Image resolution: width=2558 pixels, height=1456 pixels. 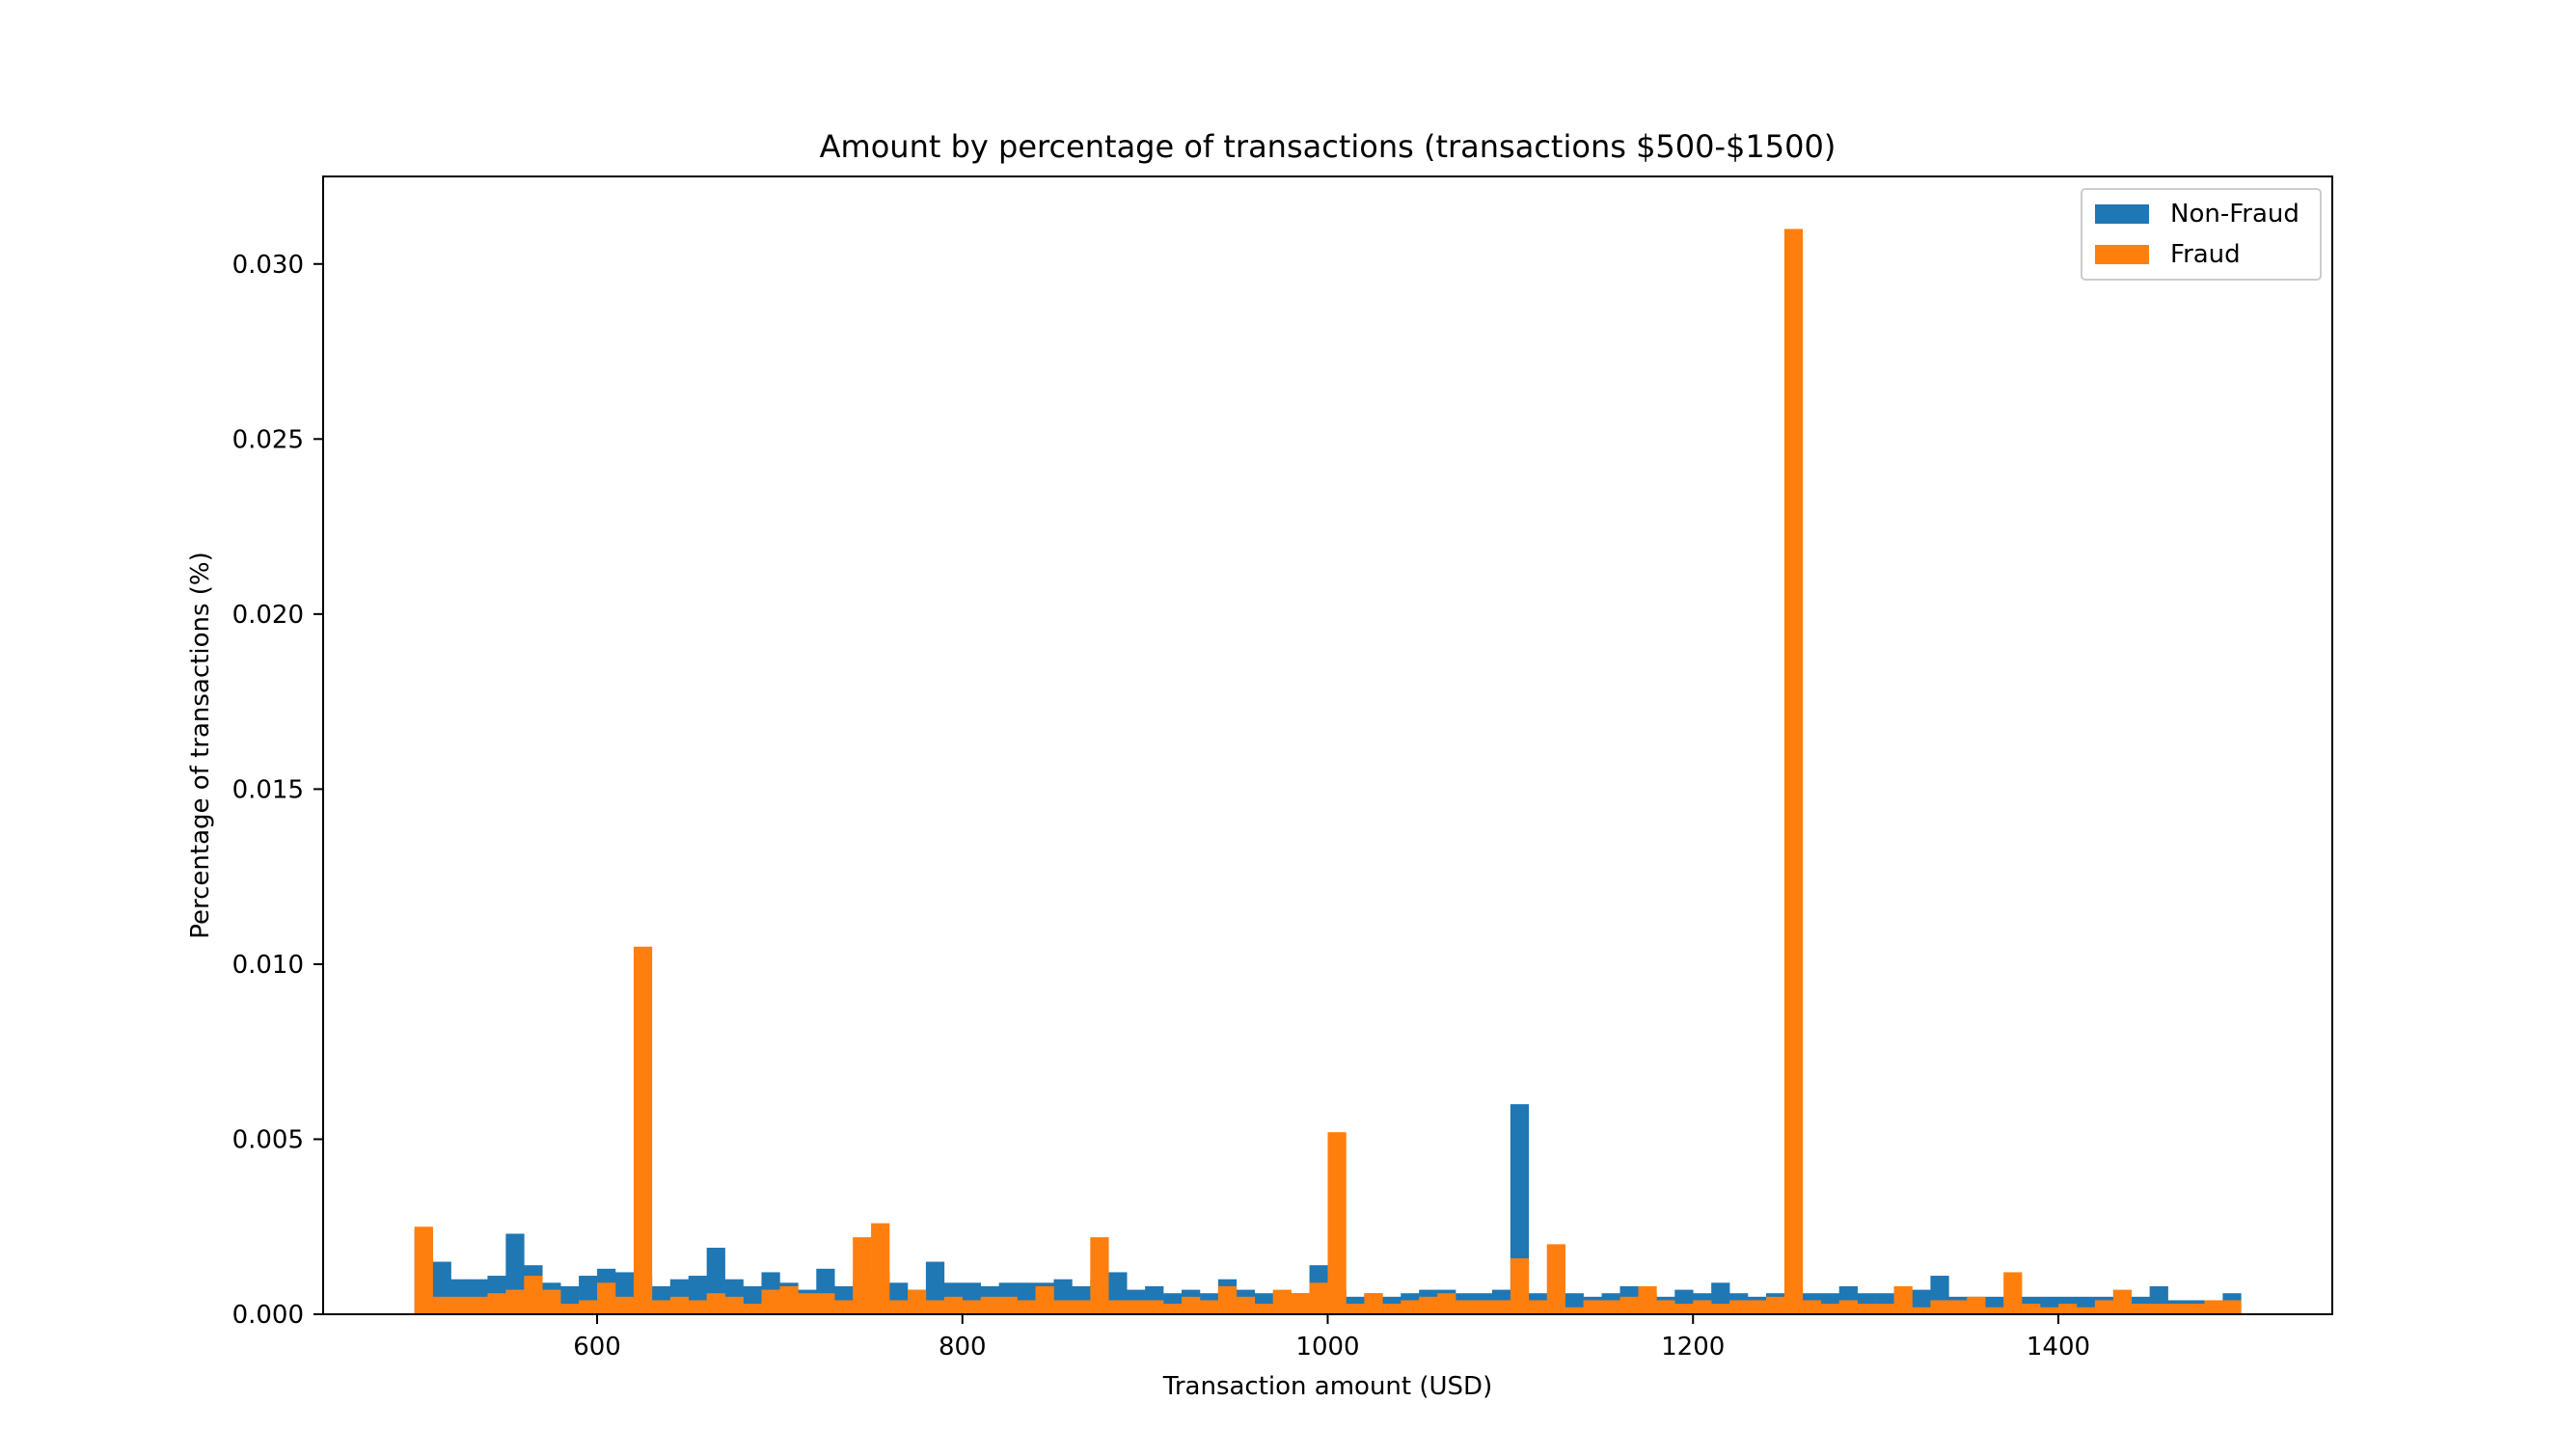 What do you see at coordinates (268, 1315) in the screenshot?
I see `y-tick-label: 0.000` at bounding box center [268, 1315].